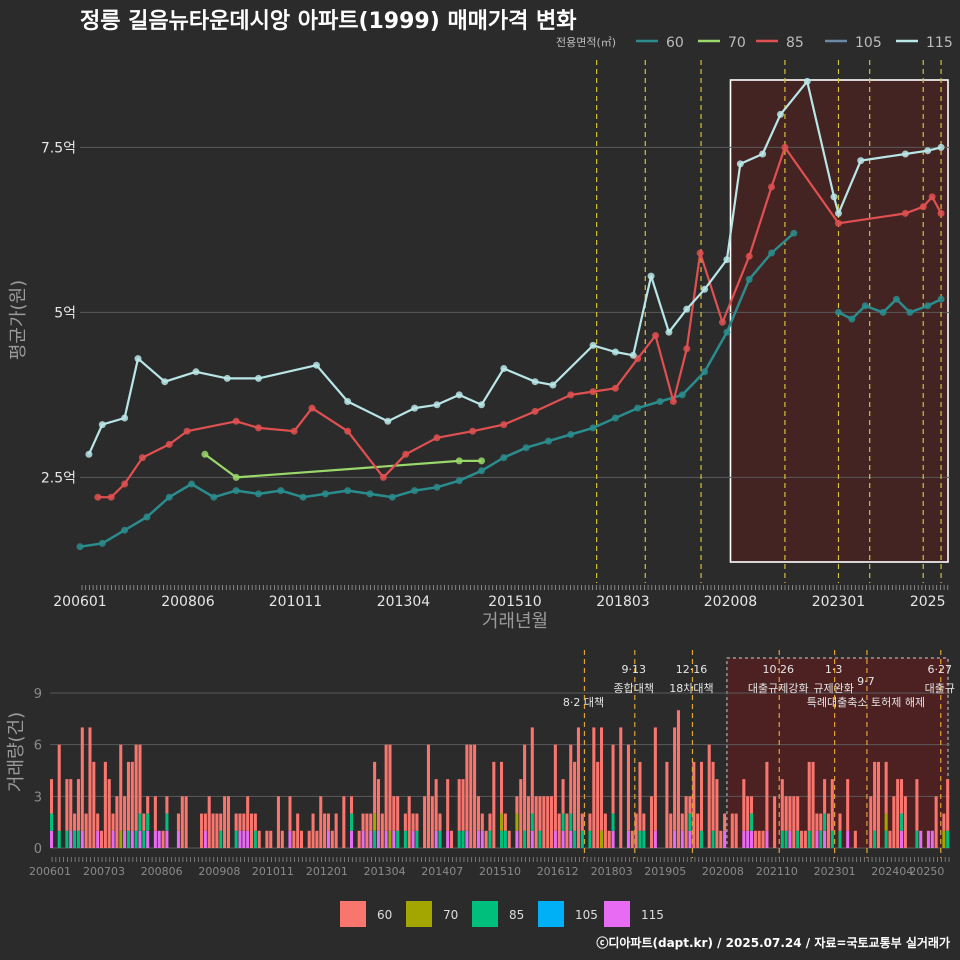 The image size is (960, 960). What do you see at coordinates (583, 702) in the screenshot?
I see `policy-label: 8·2 대책` at bounding box center [583, 702].